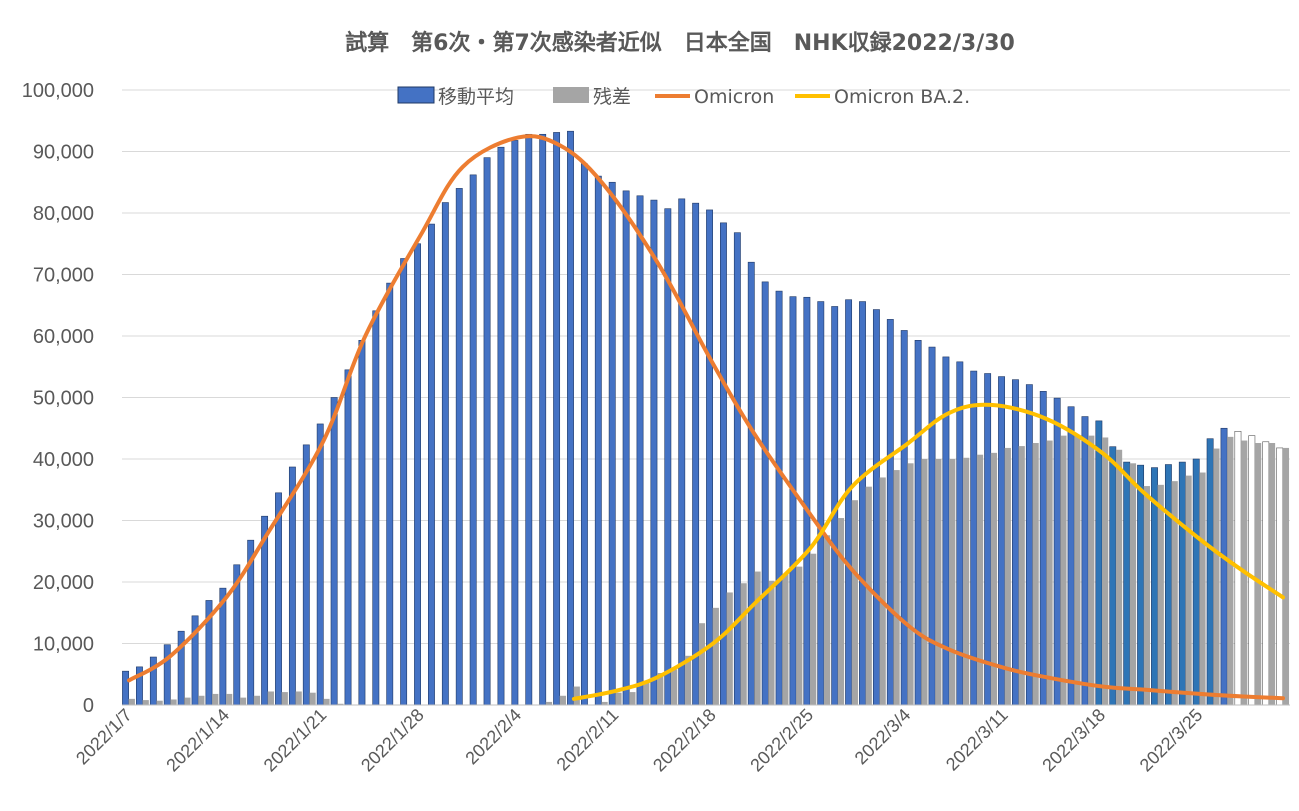 This screenshot has width=1299, height=811. Describe the element at coordinates (680, 43) in the screenshot. I see `chart-title: 試算 第6次・第7次感染者近似 日本全国 NHK収録2022/3/30` at that location.